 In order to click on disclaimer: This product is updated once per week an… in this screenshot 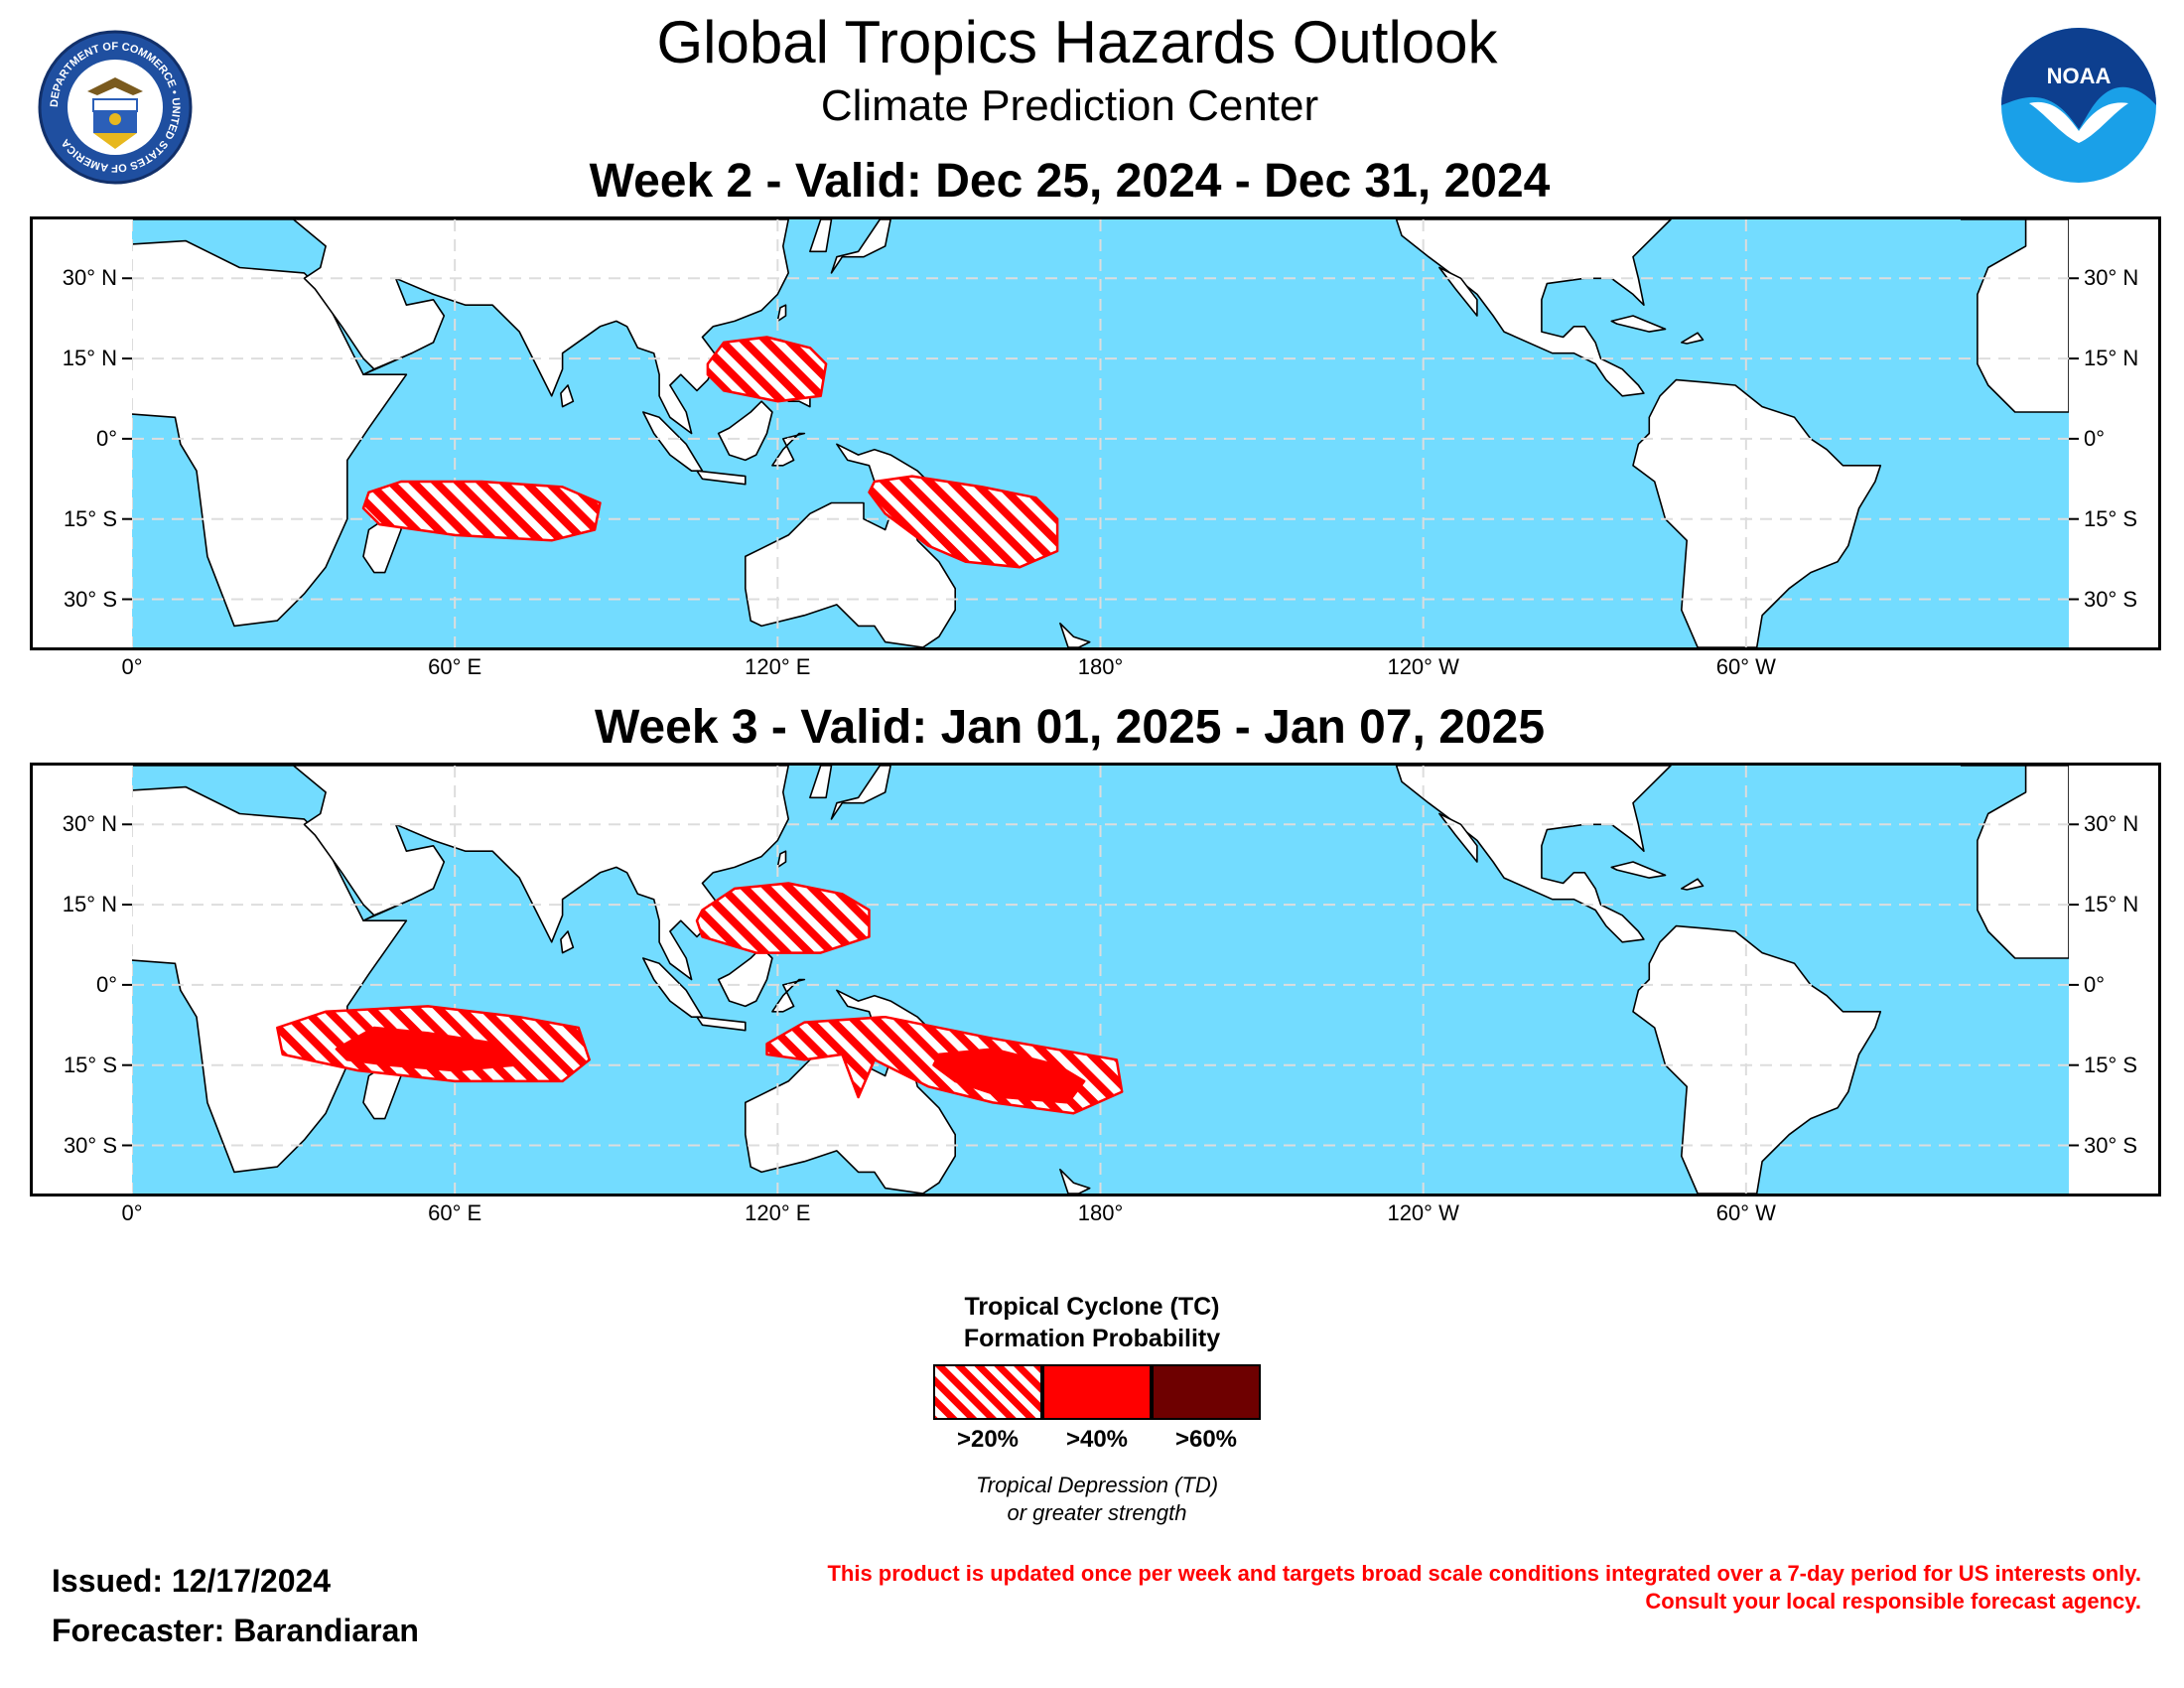, I will do `click(1484, 1588)`.